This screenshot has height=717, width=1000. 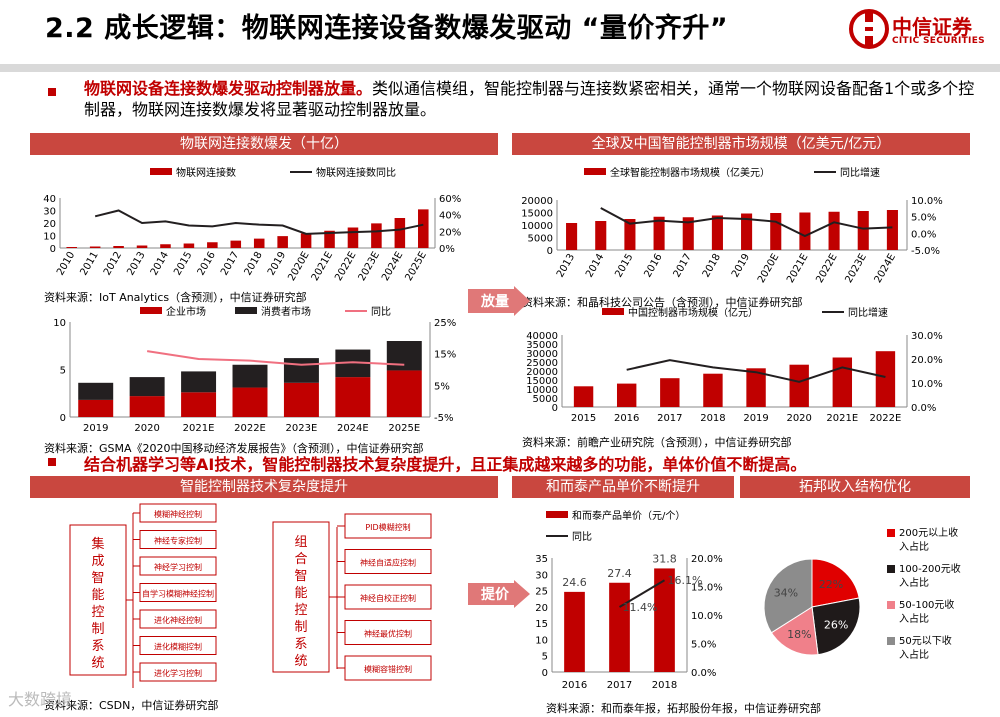 I want to click on y2-tick-label: 15%, so click(x=445, y=355).